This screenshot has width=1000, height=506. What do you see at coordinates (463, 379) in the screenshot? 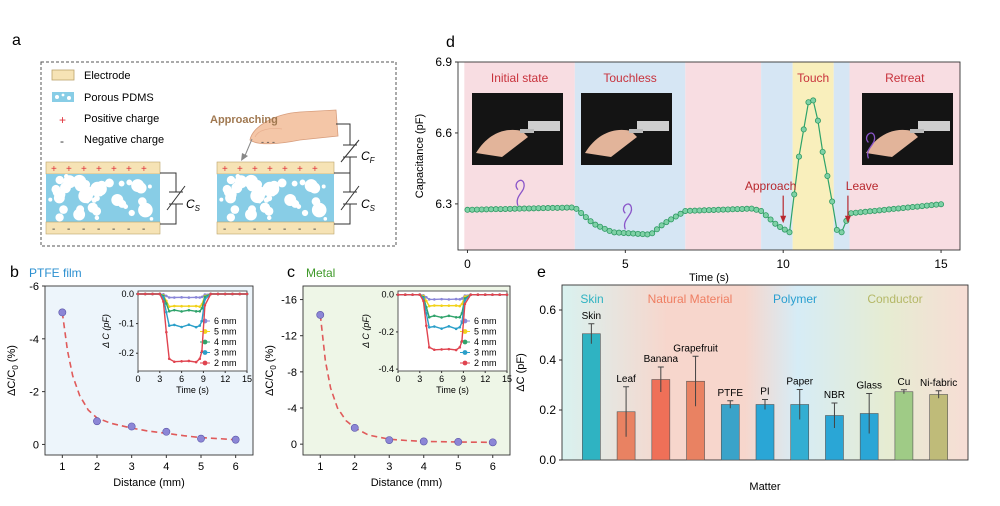
I see `inset-x-tick-label: 9` at bounding box center [463, 379].